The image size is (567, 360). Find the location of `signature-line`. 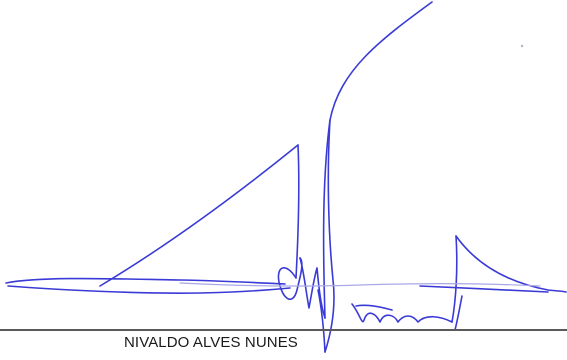

signature-line is located at coordinates (283, 330).